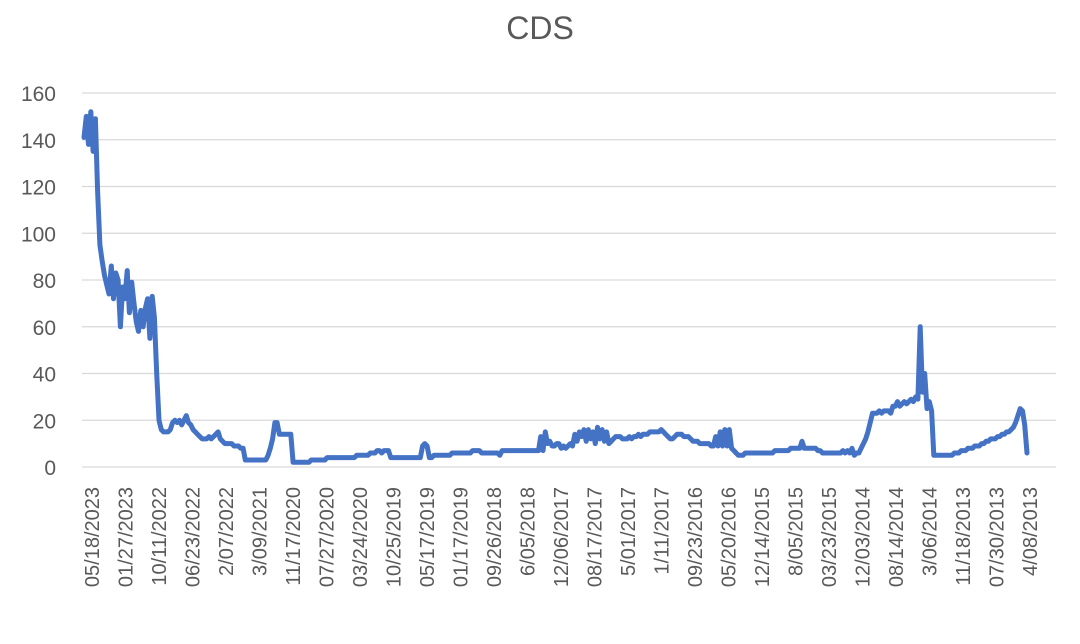 This screenshot has width=1080, height=644. Describe the element at coordinates (830, 537) in the screenshot. I see `x-tick-label: 03/23/2015` at that location.